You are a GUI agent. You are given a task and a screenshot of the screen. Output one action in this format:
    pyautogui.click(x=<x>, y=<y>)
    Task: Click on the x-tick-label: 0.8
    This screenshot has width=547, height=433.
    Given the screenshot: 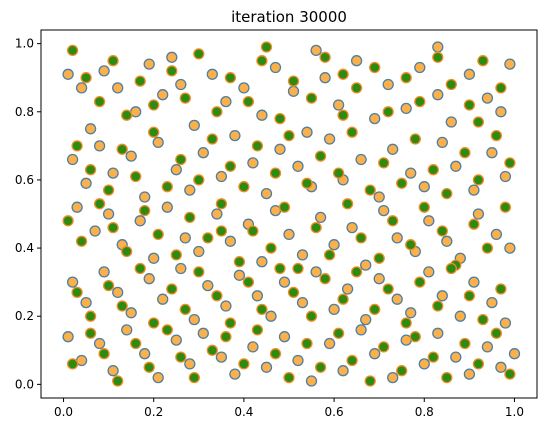 What is the action you would take?
    pyautogui.click(x=424, y=412)
    